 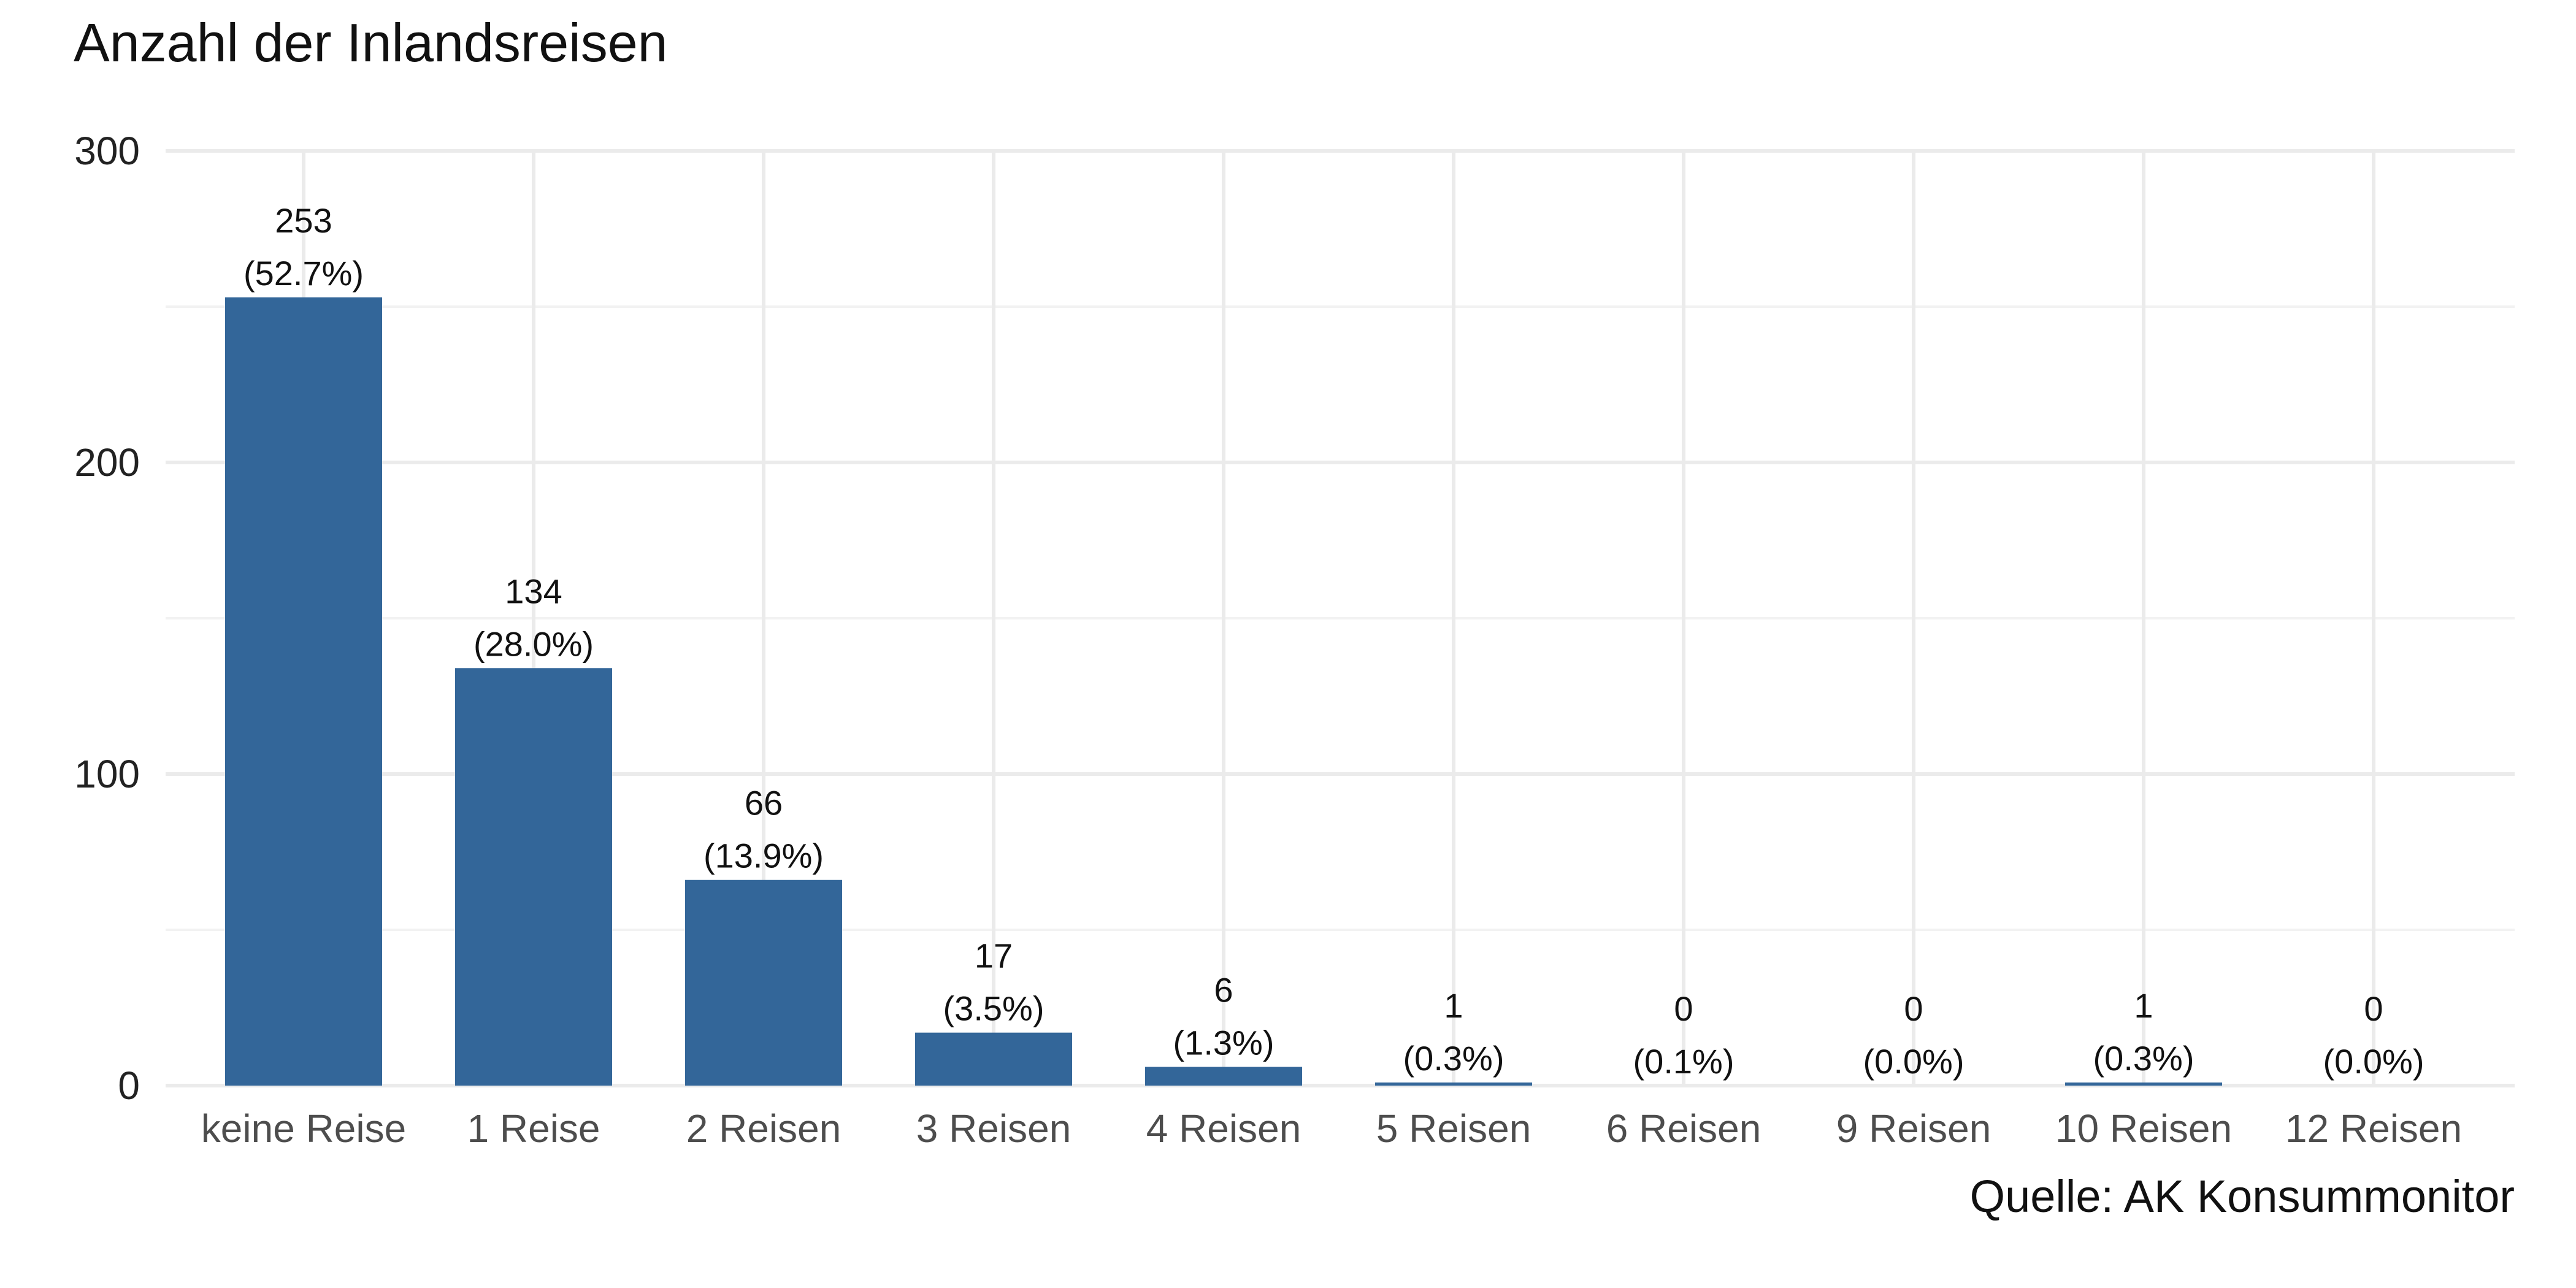 What do you see at coordinates (1683, 1128) in the screenshot?
I see `x-tick-label: 6 Reisen` at bounding box center [1683, 1128].